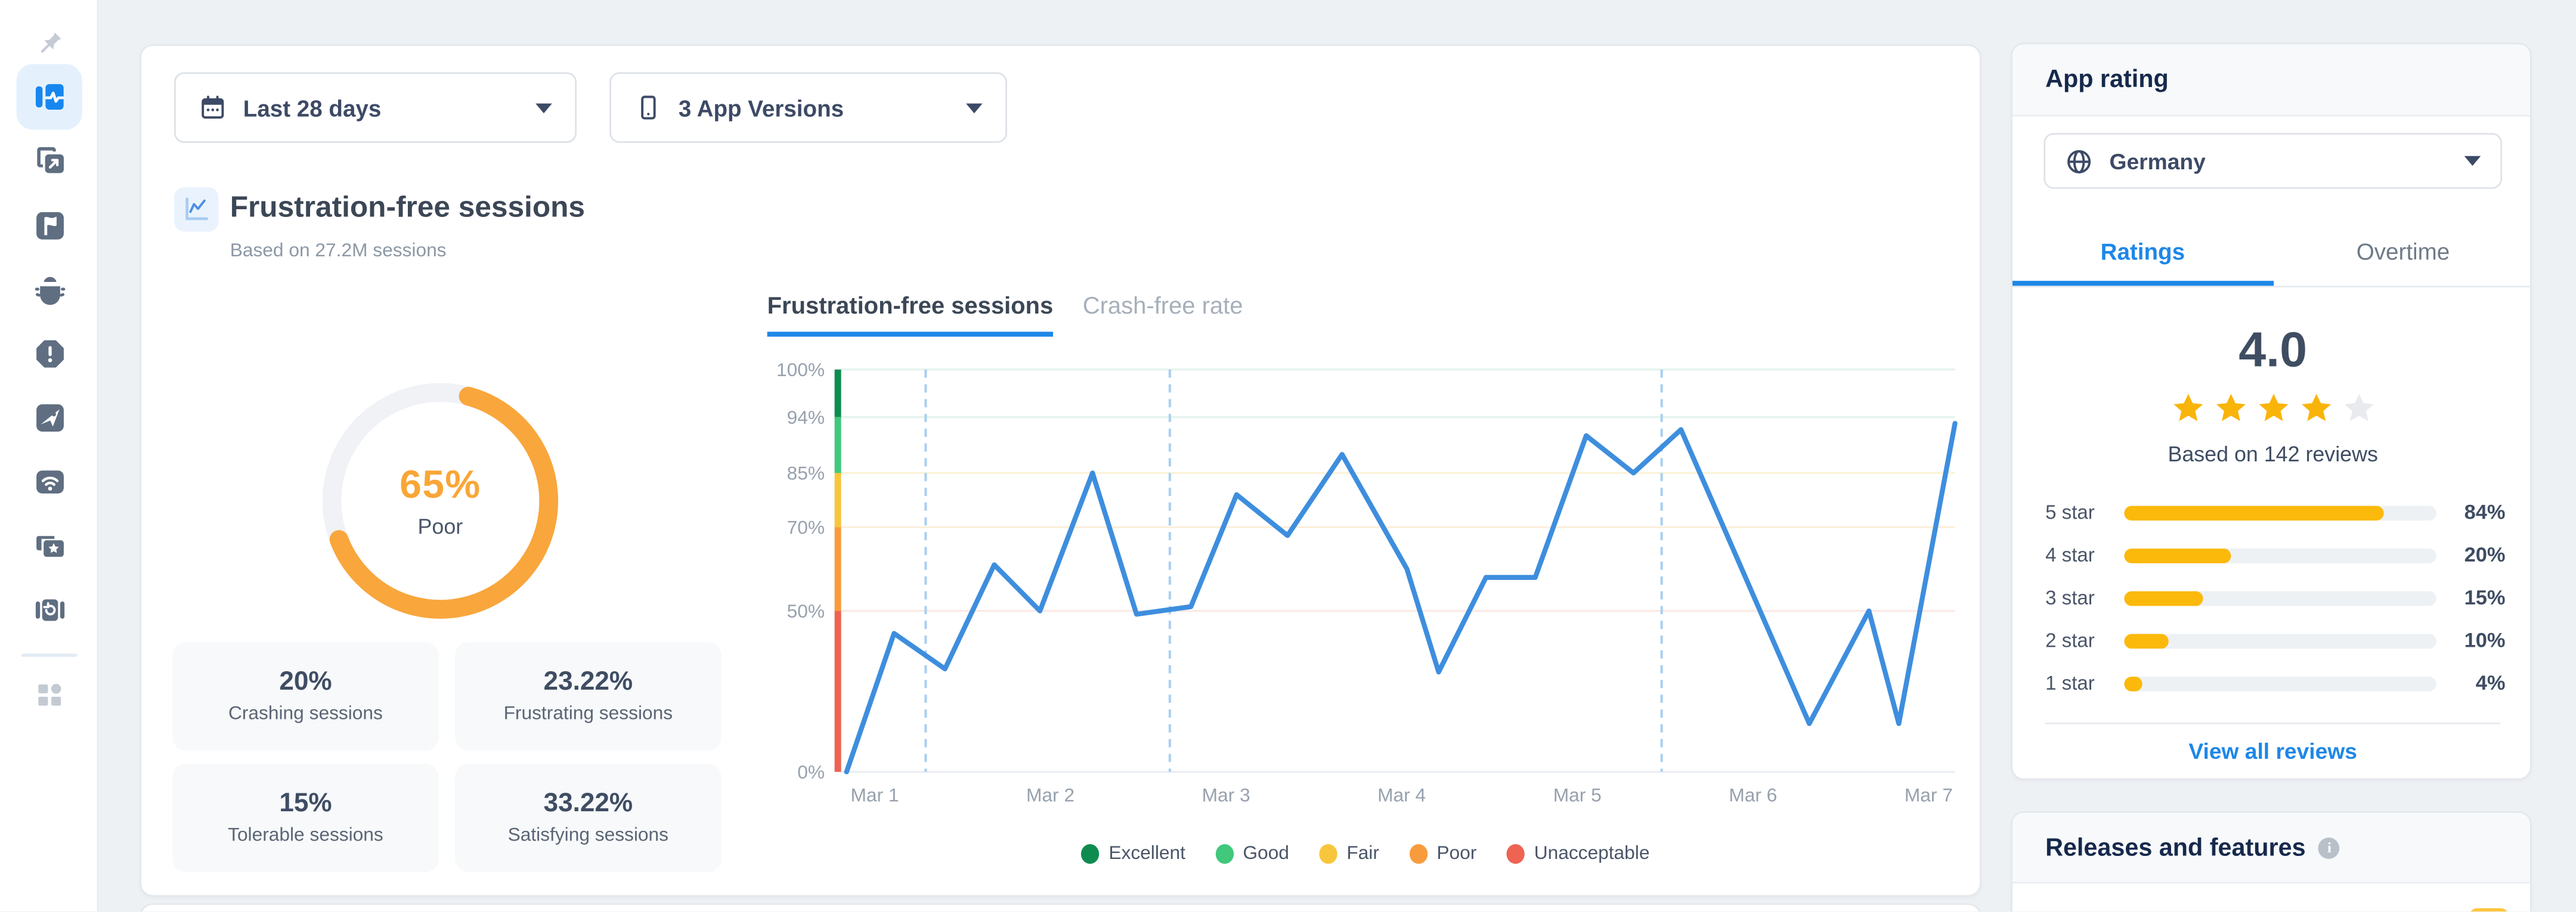 The height and width of the screenshot is (912, 2576). What do you see at coordinates (588, 682) in the screenshot?
I see `stat-value: 23.22%` at bounding box center [588, 682].